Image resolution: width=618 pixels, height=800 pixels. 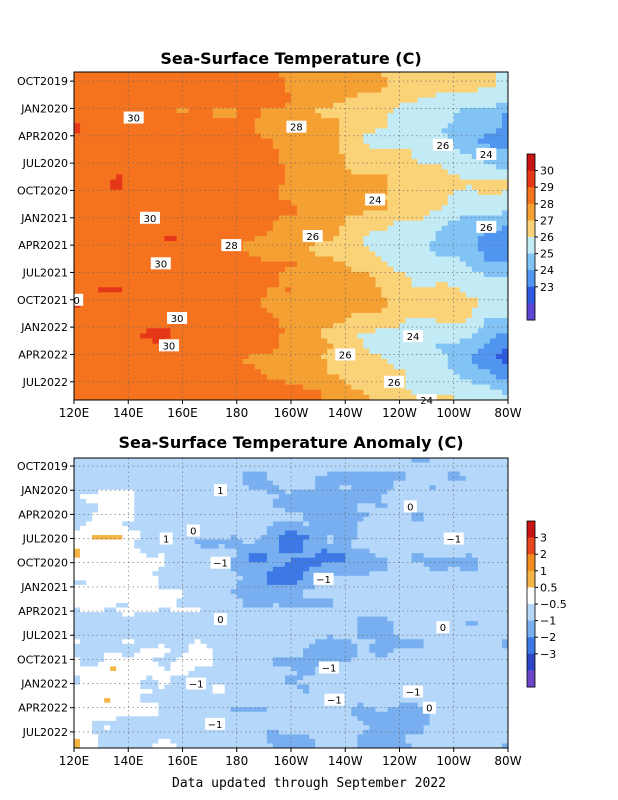 What do you see at coordinates (486, 154) in the screenshot?
I see `contour-label-bg` at bounding box center [486, 154].